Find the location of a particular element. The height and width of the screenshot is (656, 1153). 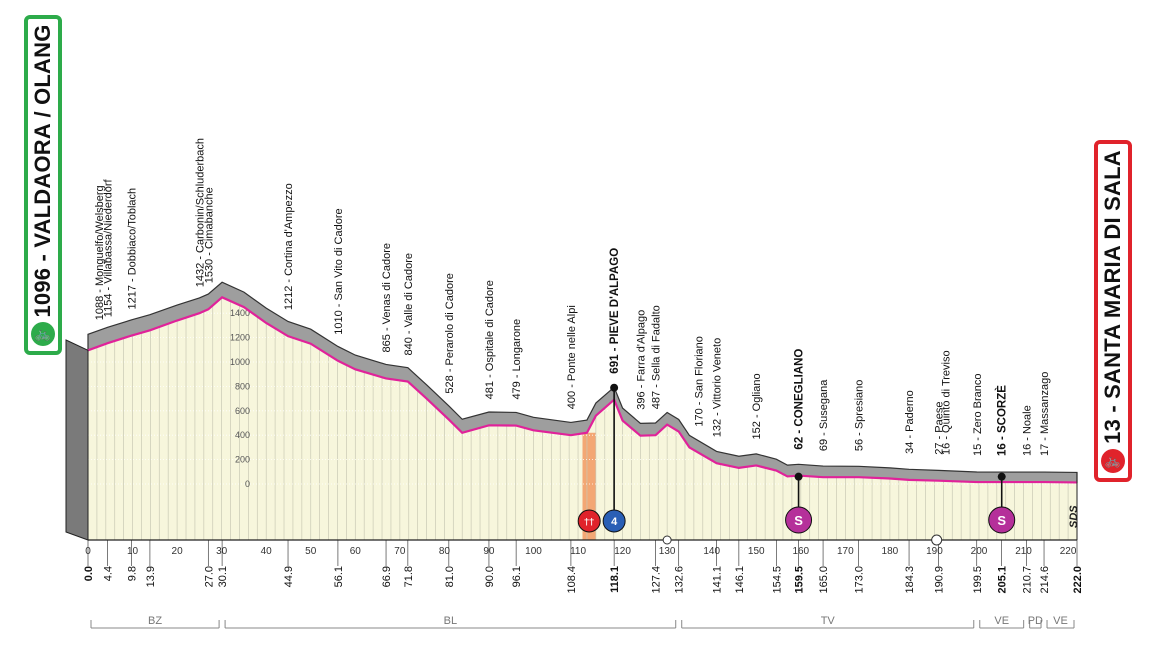

cyclist-icon: 🚲 is located at coordinates (43, 334).